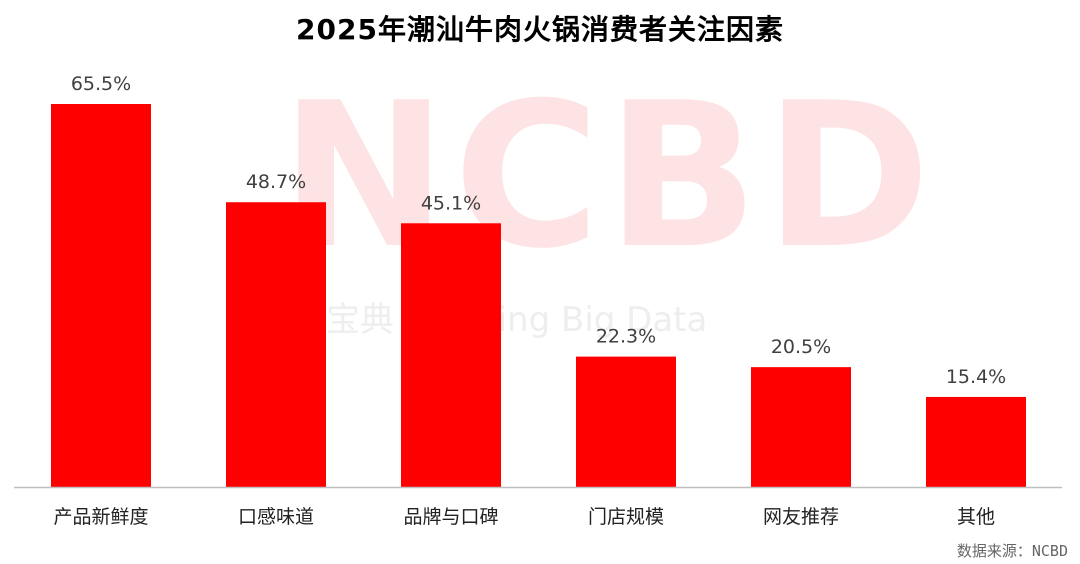  What do you see at coordinates (276, 517) in the screenshot?
I see `category-label-2: 口感味道` at bounding box center [276, 517].